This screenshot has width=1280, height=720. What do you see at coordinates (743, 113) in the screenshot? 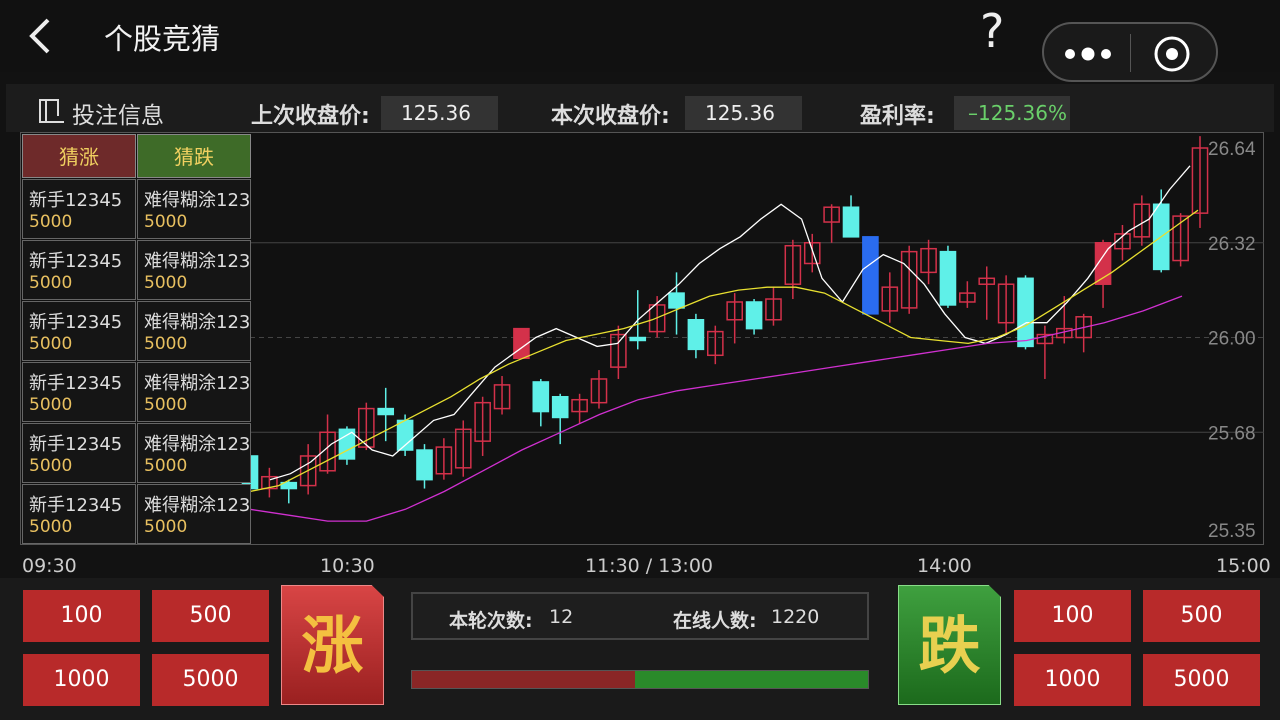
I see `curr-close-value: 125.36` at bounding box center [743, 113].